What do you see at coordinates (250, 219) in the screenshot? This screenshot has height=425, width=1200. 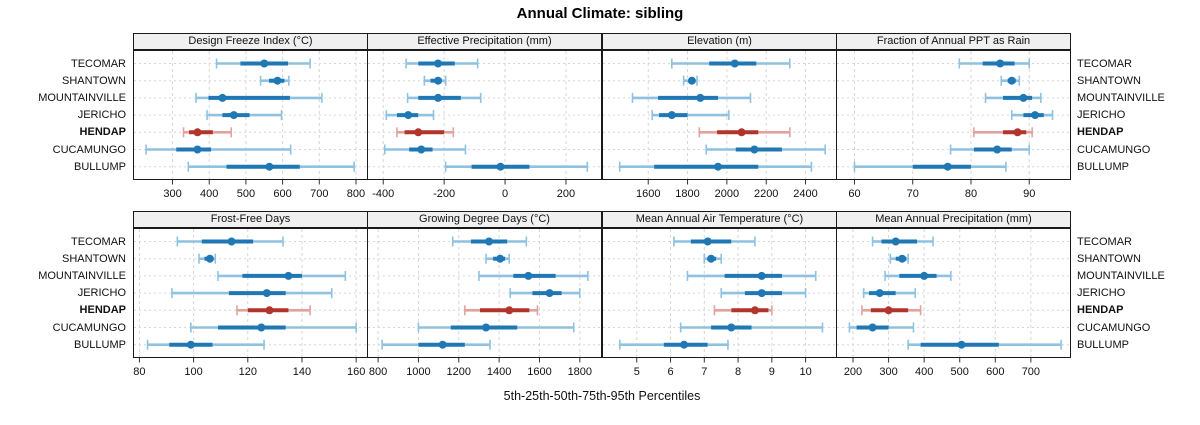 I see `panel-header: Frost-Free Days` at bounding box center [250, 219].